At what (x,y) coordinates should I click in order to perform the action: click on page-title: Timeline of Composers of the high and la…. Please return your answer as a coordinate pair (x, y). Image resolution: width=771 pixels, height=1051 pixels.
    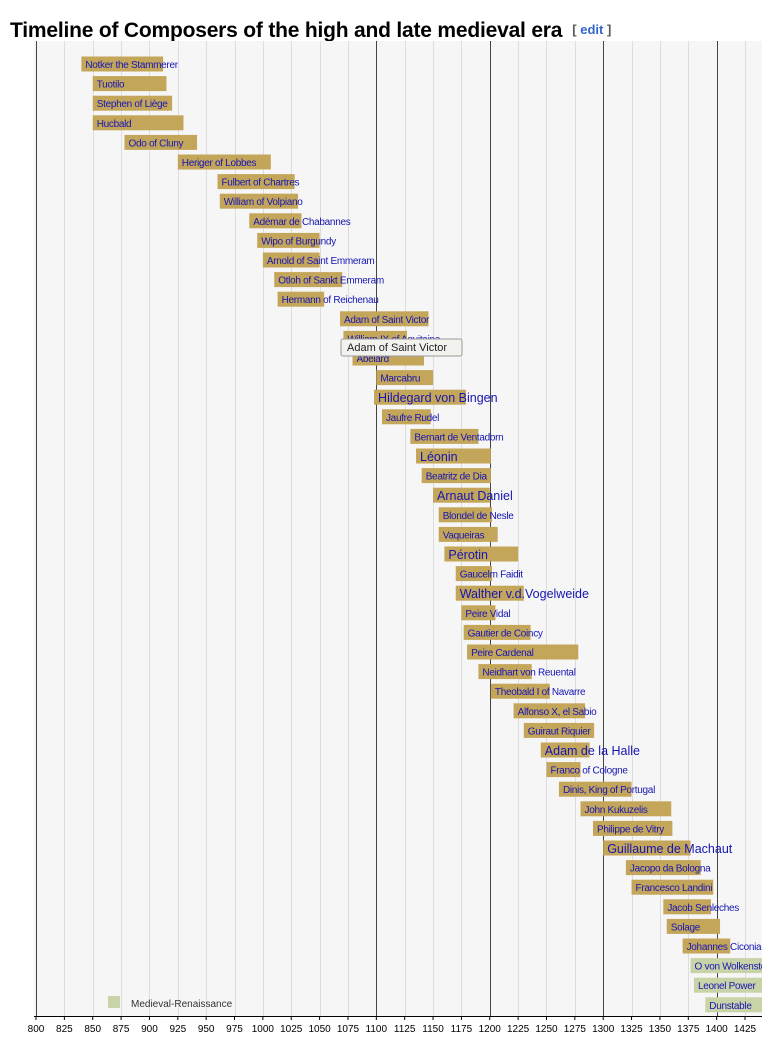
    Looking at the image, I should click on (286, 30).